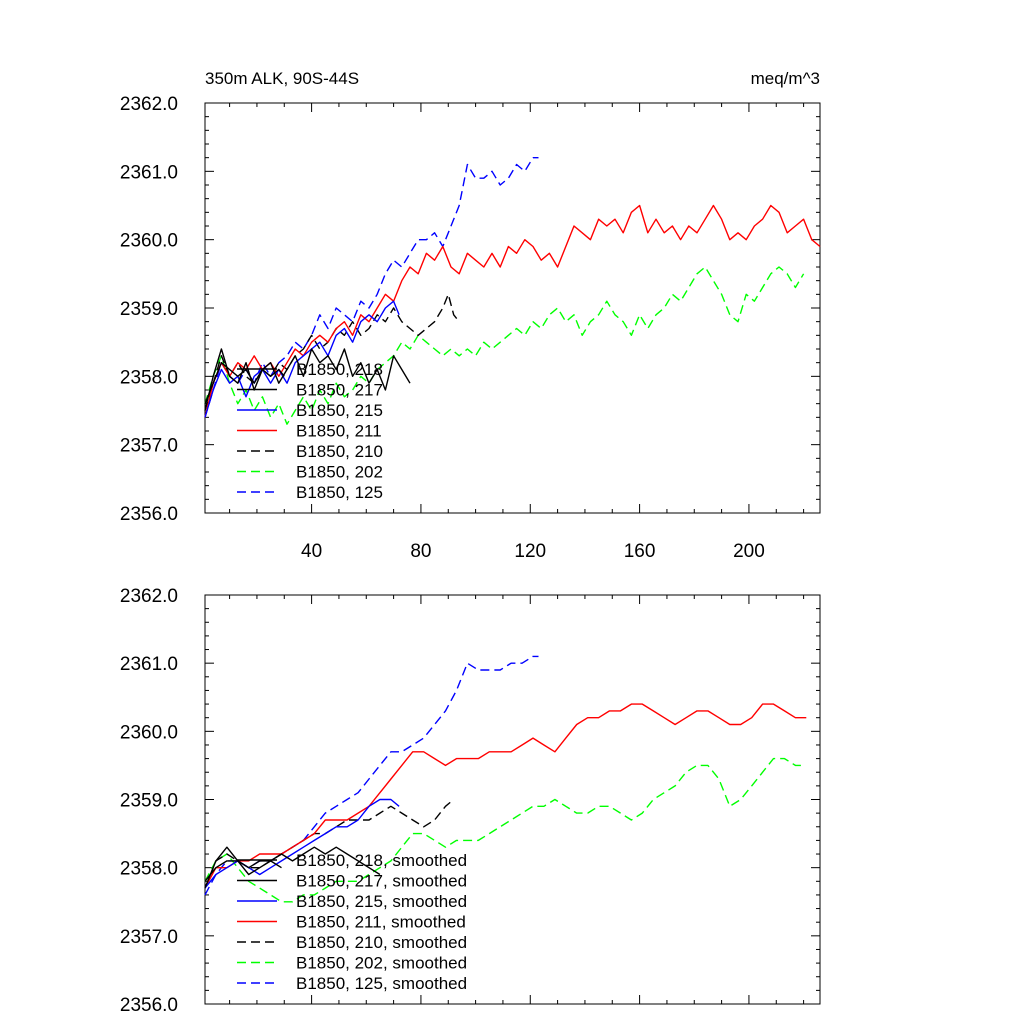 This screenshot has height=1024, width=1024. What do you see at coordinates (381, 860) in the screenshot?
I see `legend-label: B1850, 218, smoothed` at bounding box center [381, 860].